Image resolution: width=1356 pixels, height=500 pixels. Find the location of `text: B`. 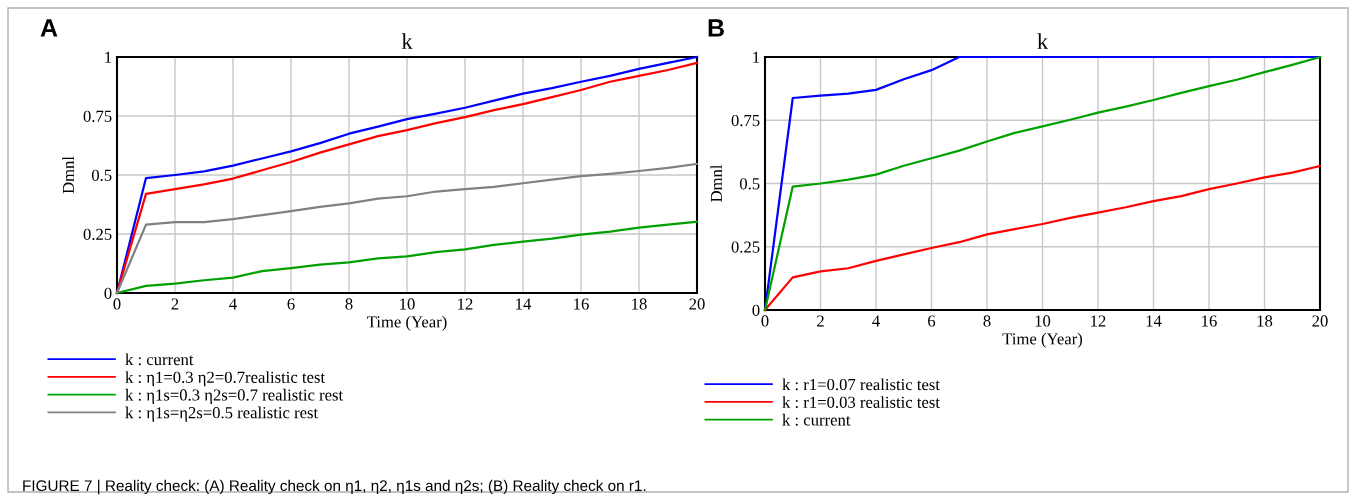

text: B is located at coordinates (716, 28).